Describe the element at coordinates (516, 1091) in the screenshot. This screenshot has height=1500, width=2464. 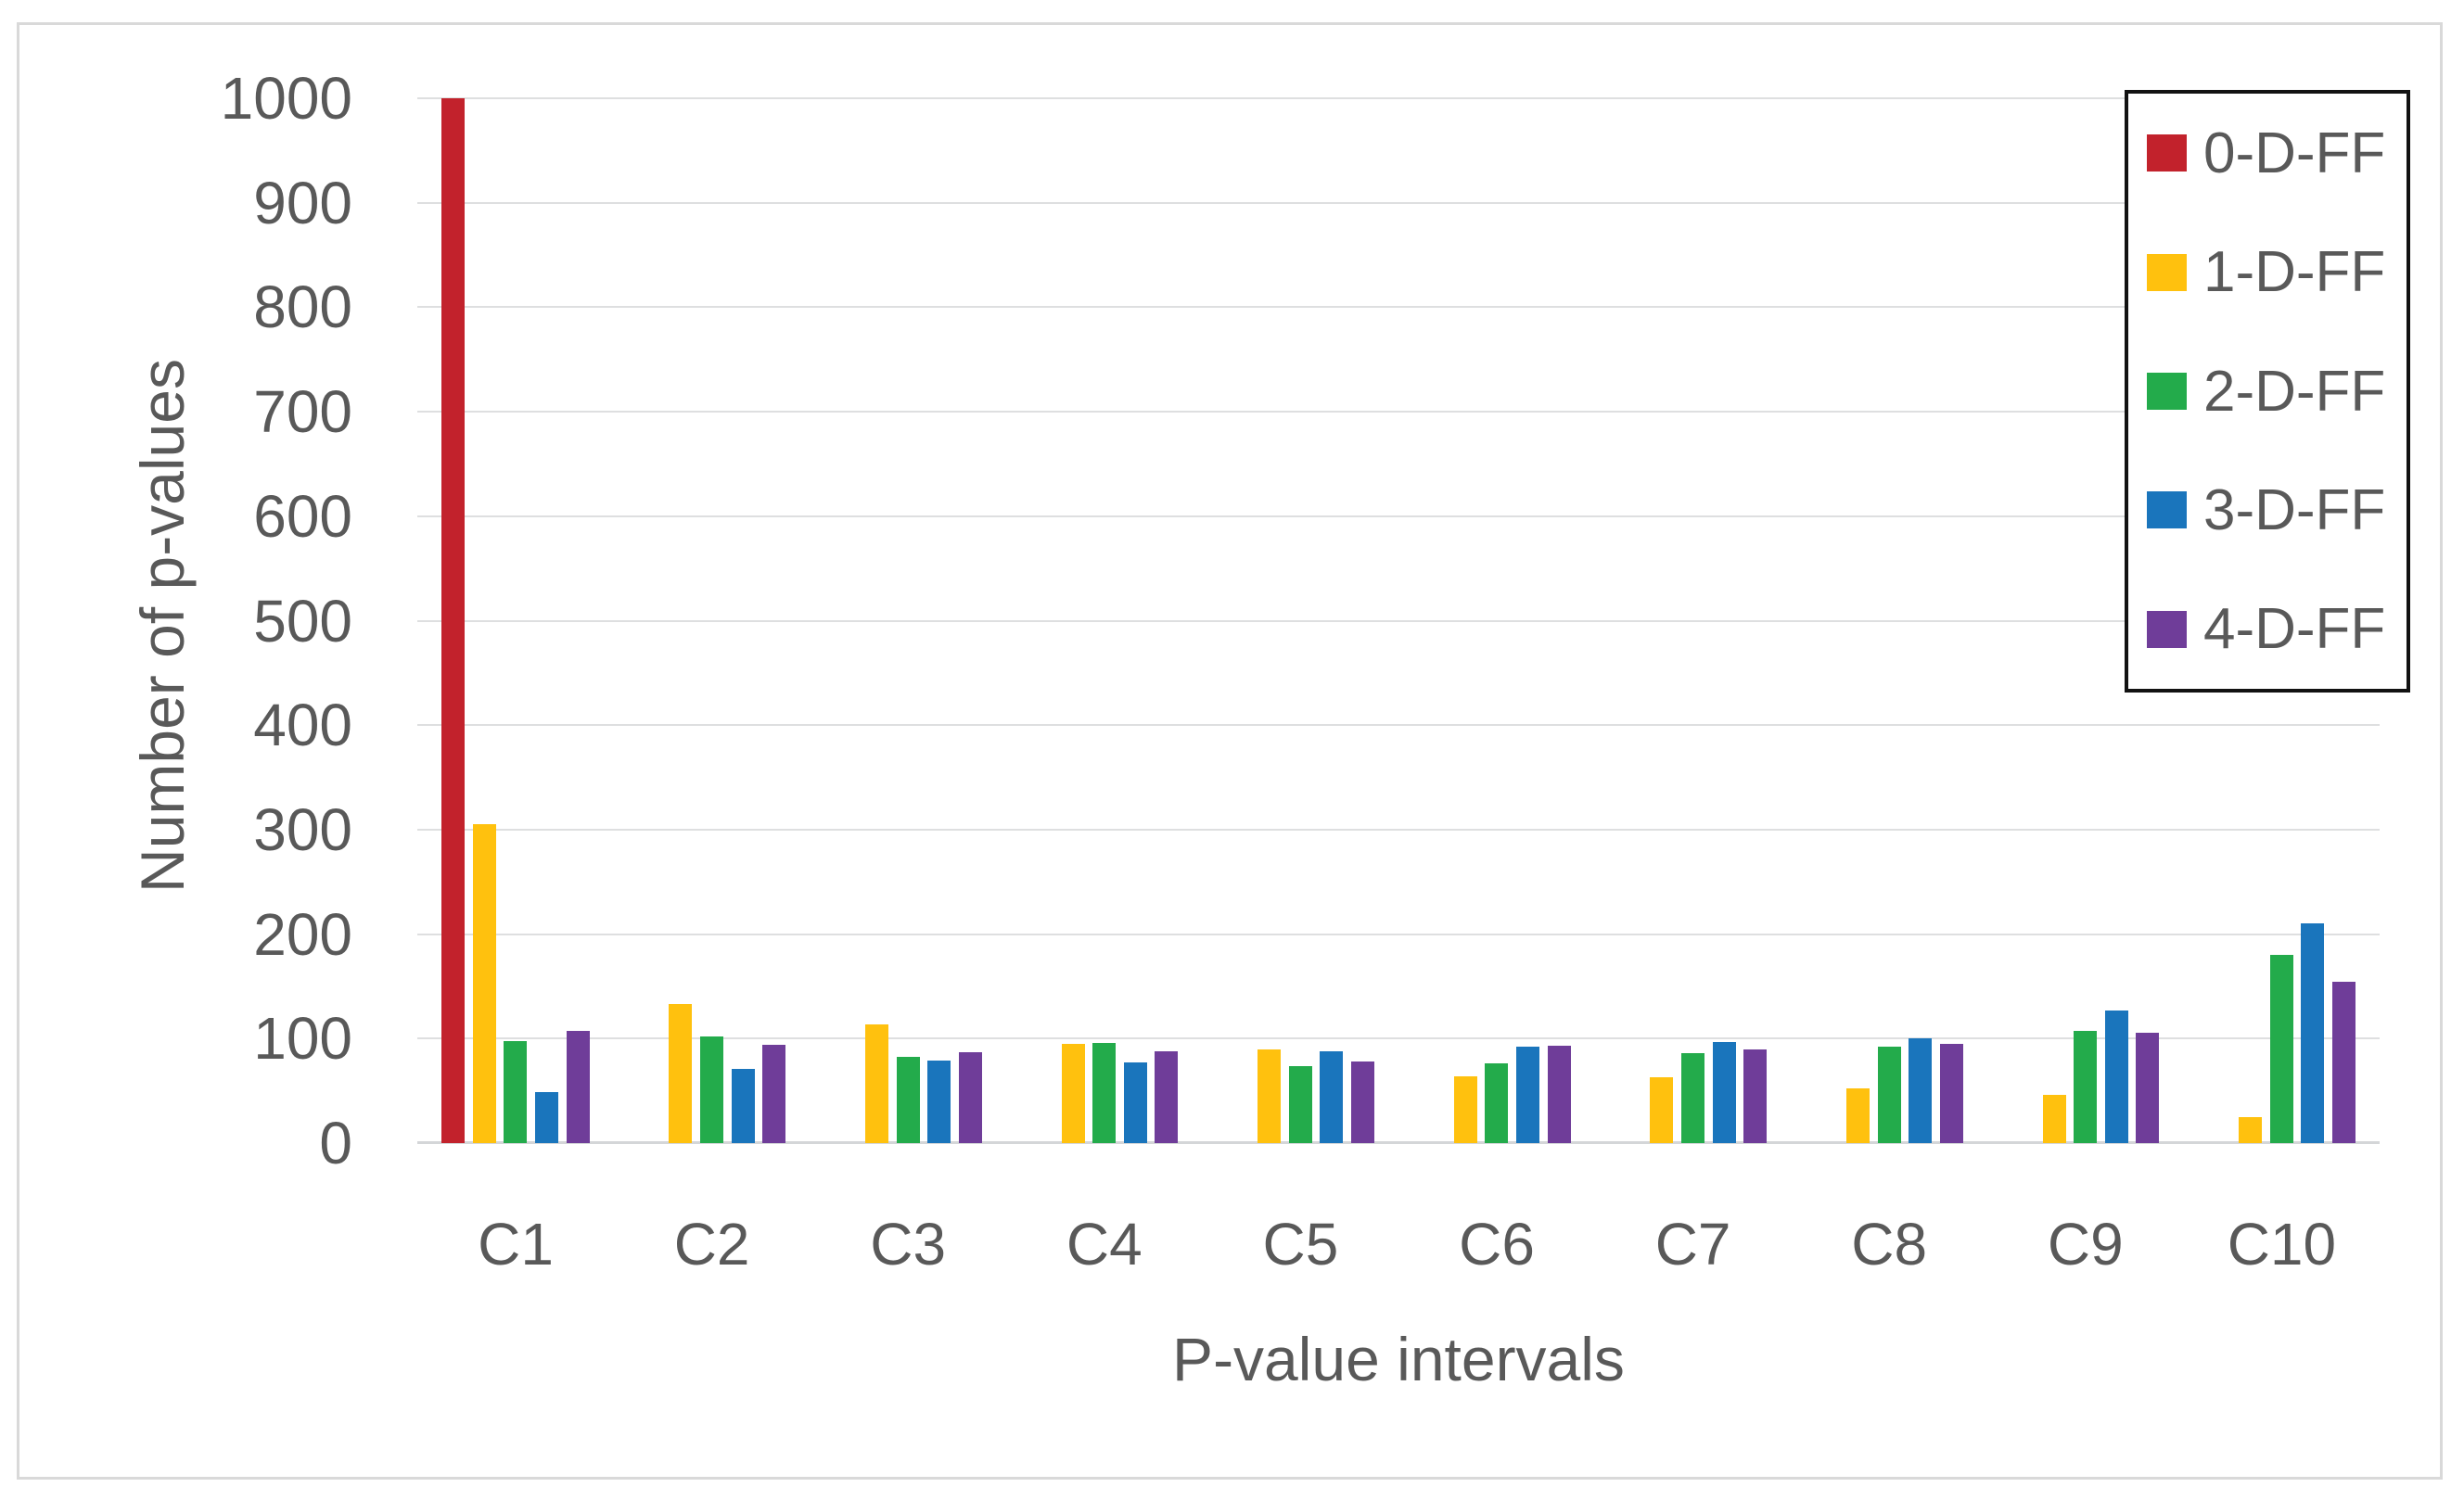
I see `bar-c1-2-d-ff` at that location.